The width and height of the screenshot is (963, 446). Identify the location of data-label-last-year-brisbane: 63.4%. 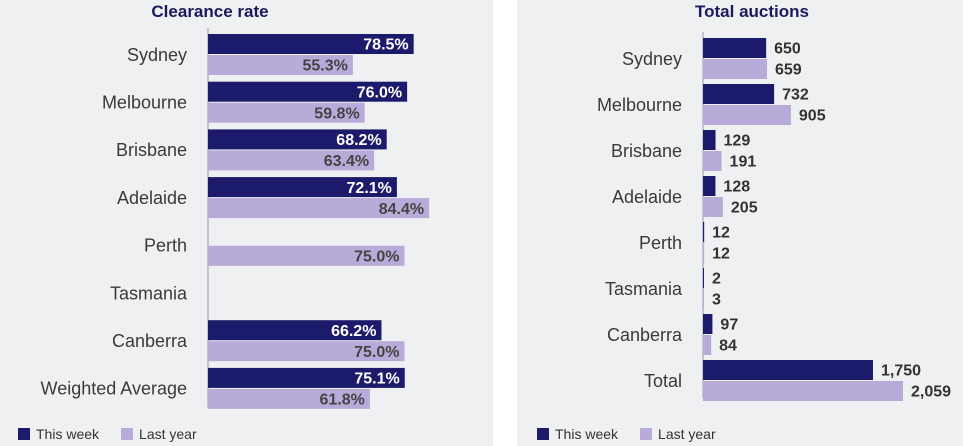
(346, 161).